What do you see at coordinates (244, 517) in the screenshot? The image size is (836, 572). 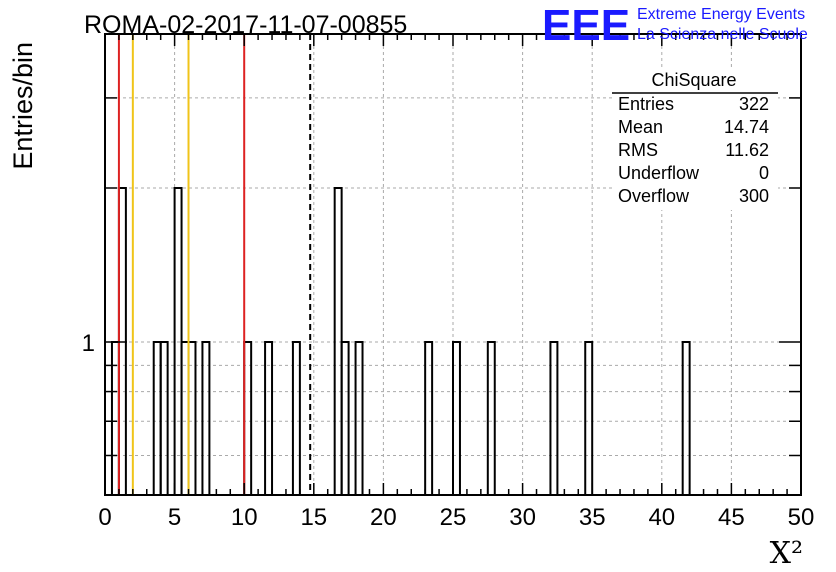 I see `x-tick-label: 10` at bounding box center [244, 517].